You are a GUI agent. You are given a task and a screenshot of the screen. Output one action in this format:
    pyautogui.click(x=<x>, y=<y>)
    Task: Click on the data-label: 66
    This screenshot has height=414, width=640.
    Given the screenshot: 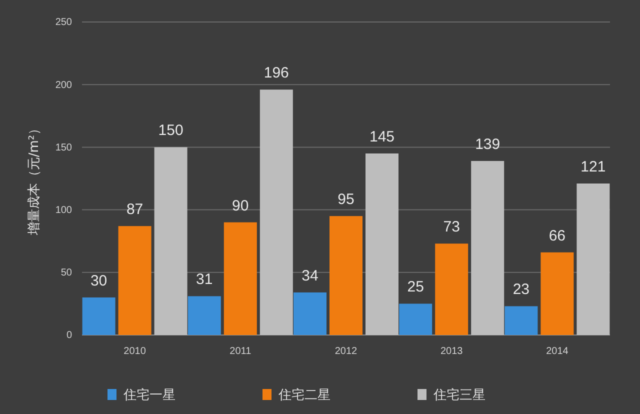 What is the action you would take?
    pyautogui.click(x=557, y=235)
    